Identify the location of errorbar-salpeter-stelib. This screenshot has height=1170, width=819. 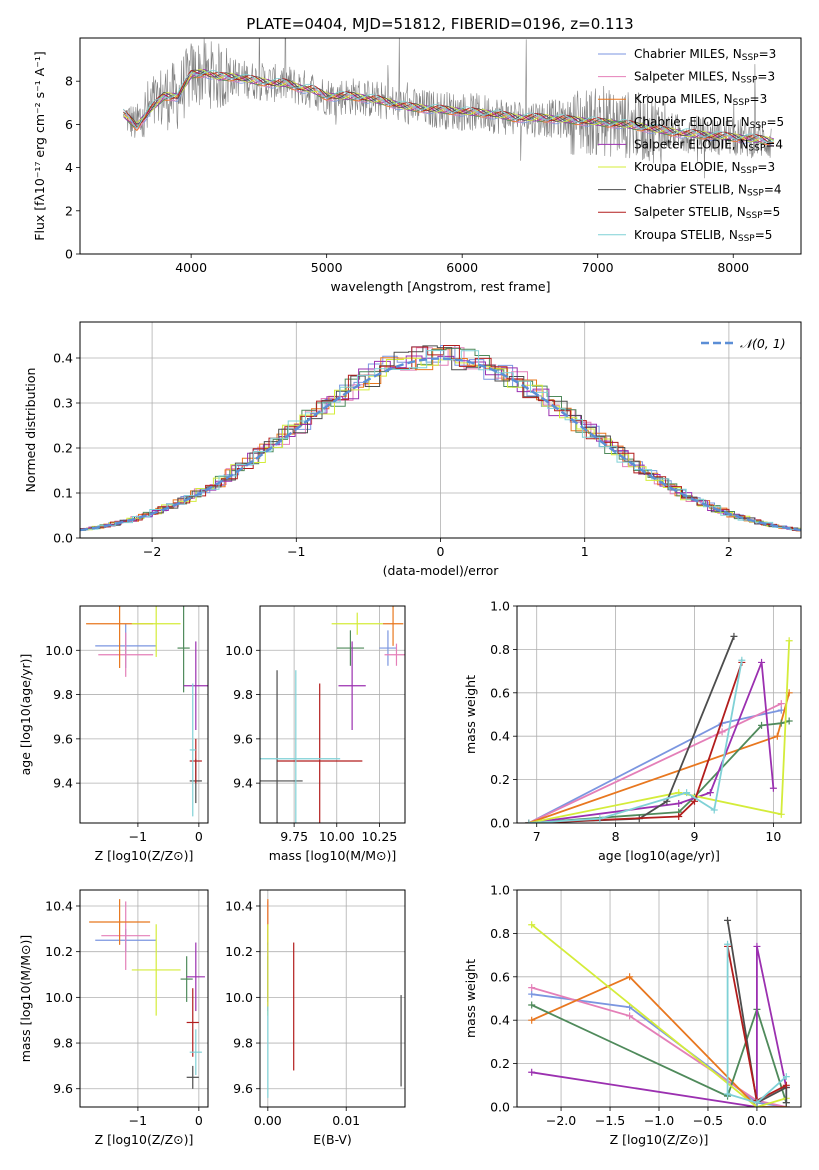
(195, 761).